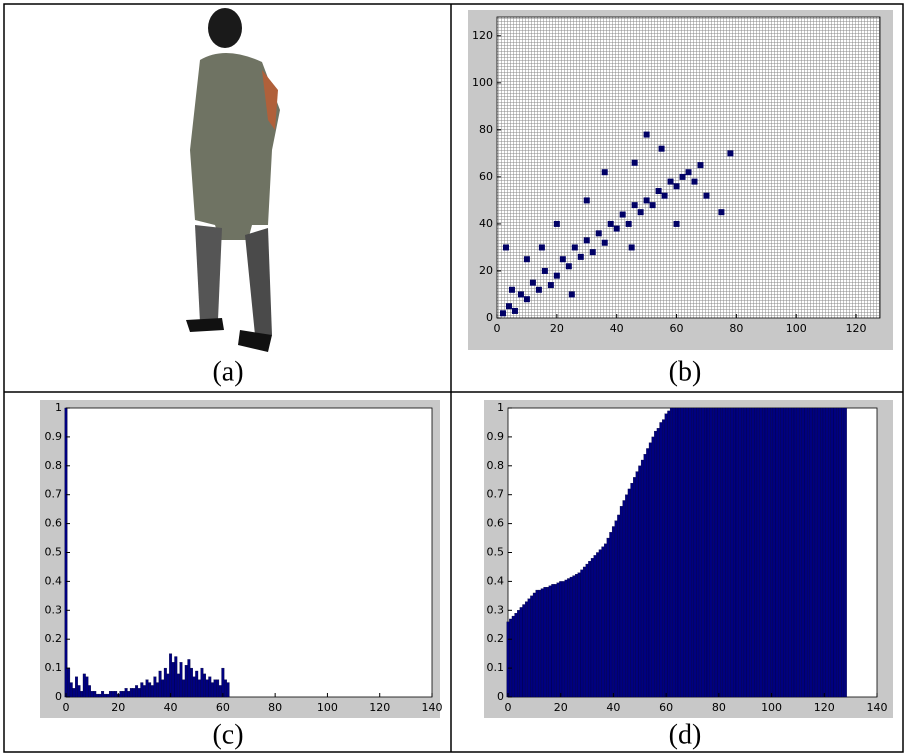 The height and width of the screenshot is (754, 907). I want to click on y-tick-label: 0, so click(500, 696).